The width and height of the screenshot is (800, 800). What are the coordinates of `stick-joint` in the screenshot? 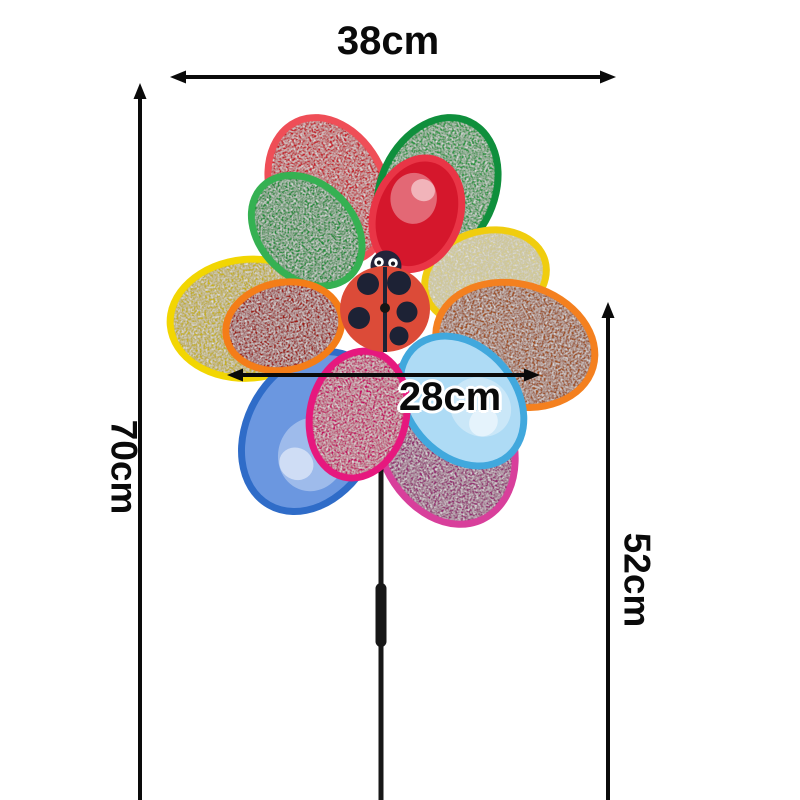 It's located at (381, 615).